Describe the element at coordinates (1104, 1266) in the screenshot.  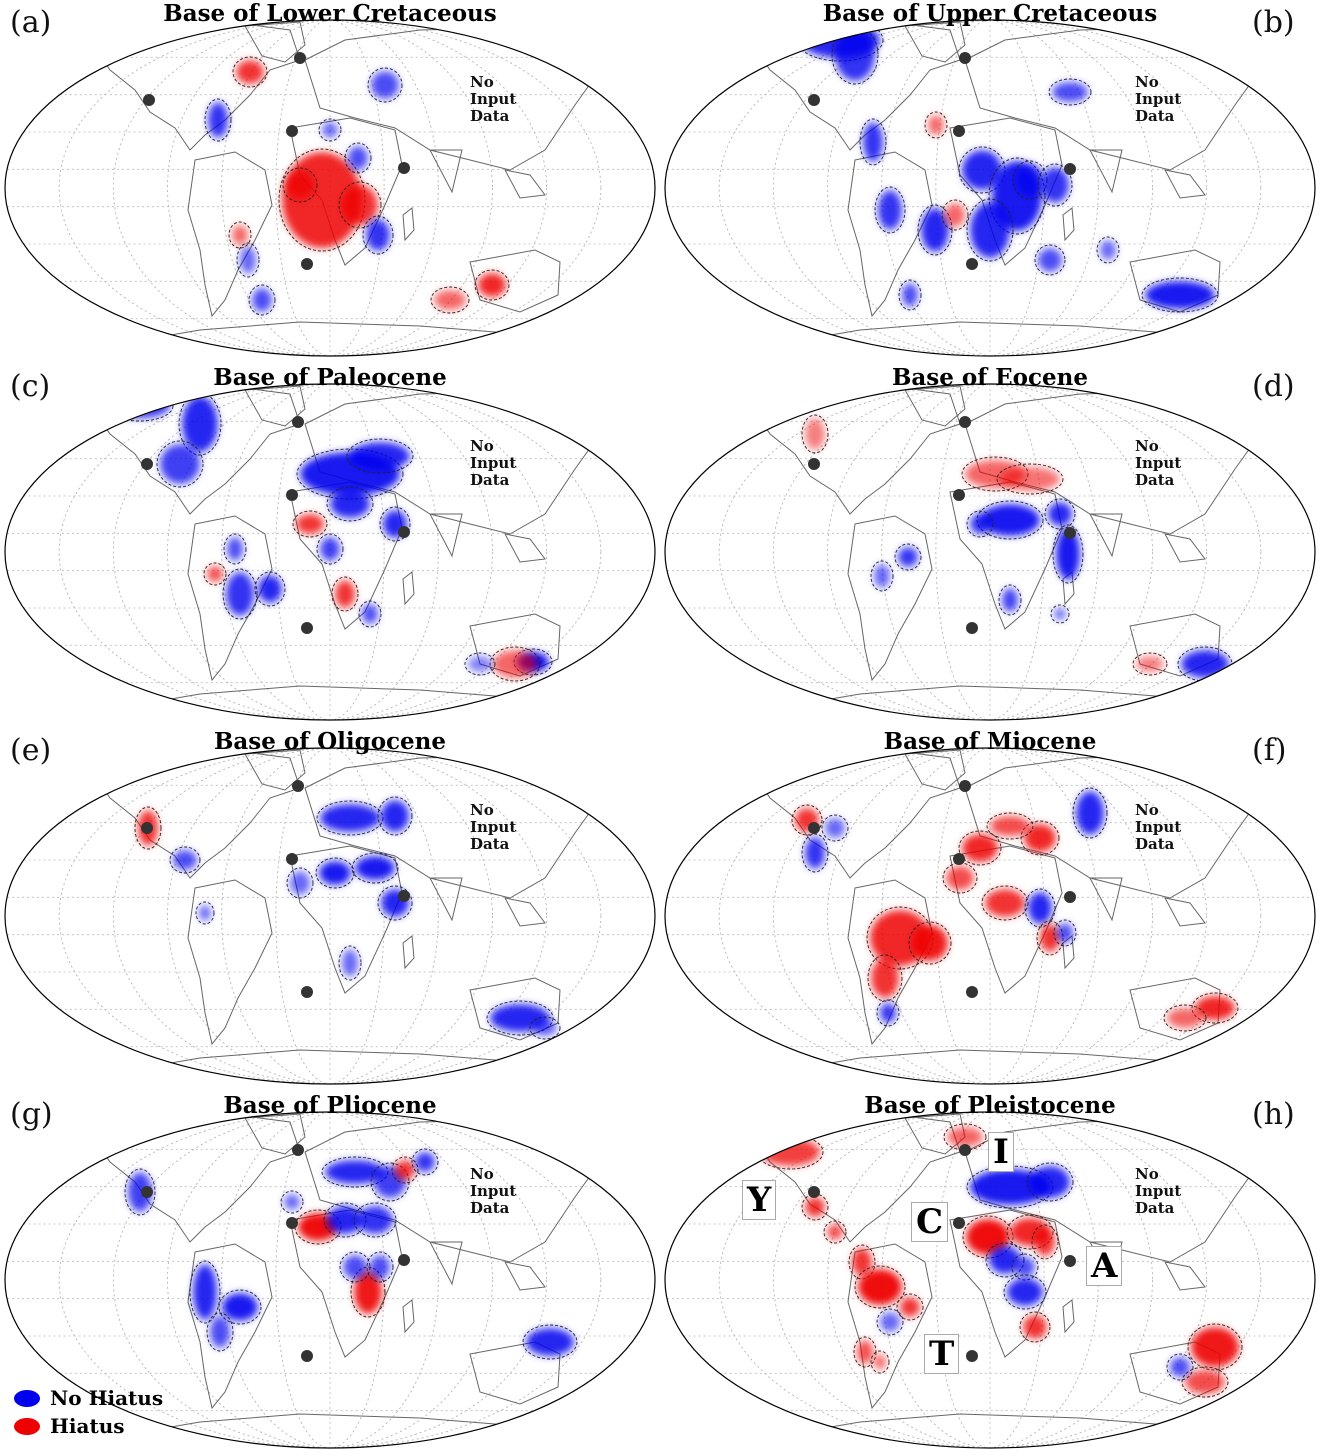
I see `site-label-a: A` at that location.